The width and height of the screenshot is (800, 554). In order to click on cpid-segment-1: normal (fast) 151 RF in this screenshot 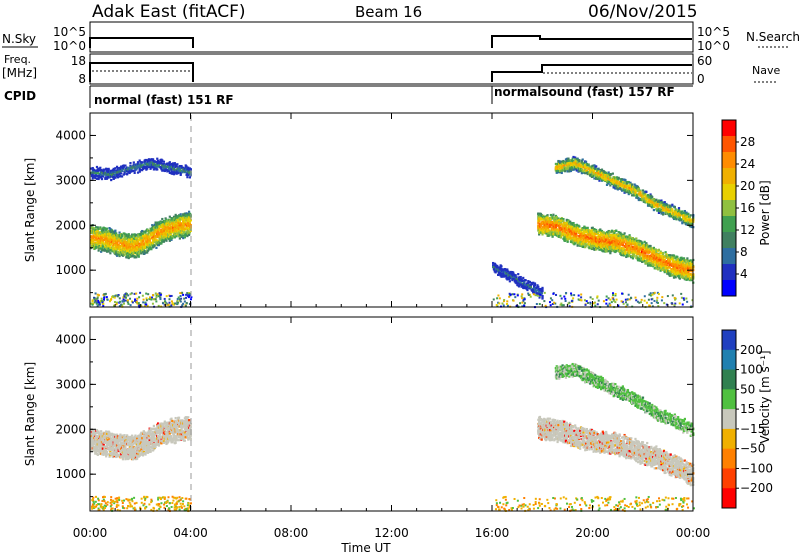, I will do `click(164, 100)`.